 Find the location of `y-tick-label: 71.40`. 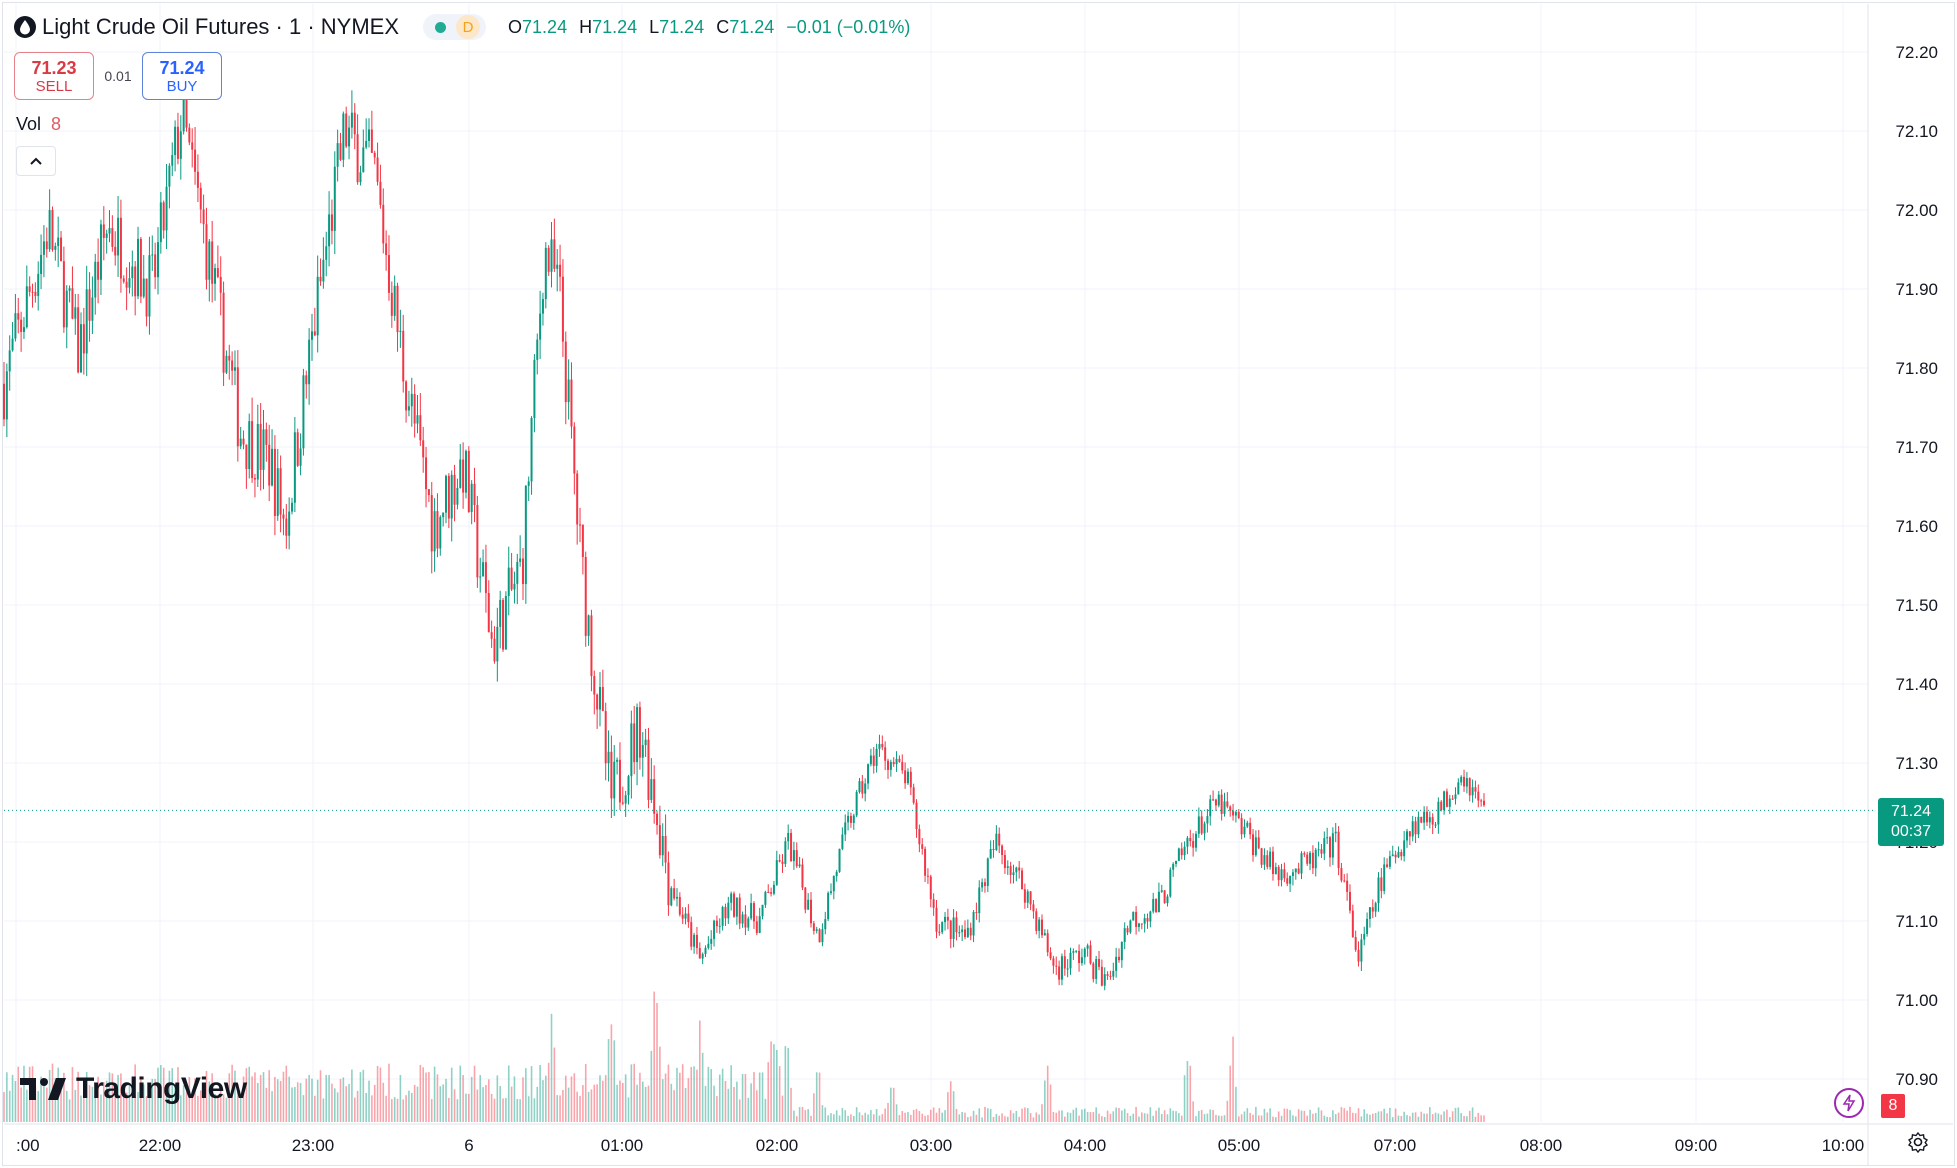

y-tick-label: 71.40 is located at coordinates (1916, 684).